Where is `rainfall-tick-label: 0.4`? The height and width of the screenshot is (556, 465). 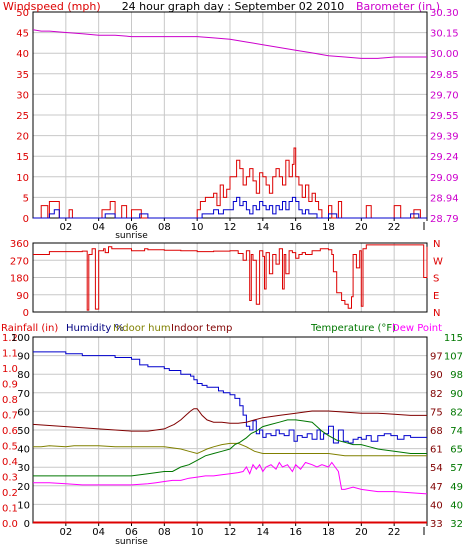 rainfall-tick-label: 0.4 is located at coordinates (10, 462).